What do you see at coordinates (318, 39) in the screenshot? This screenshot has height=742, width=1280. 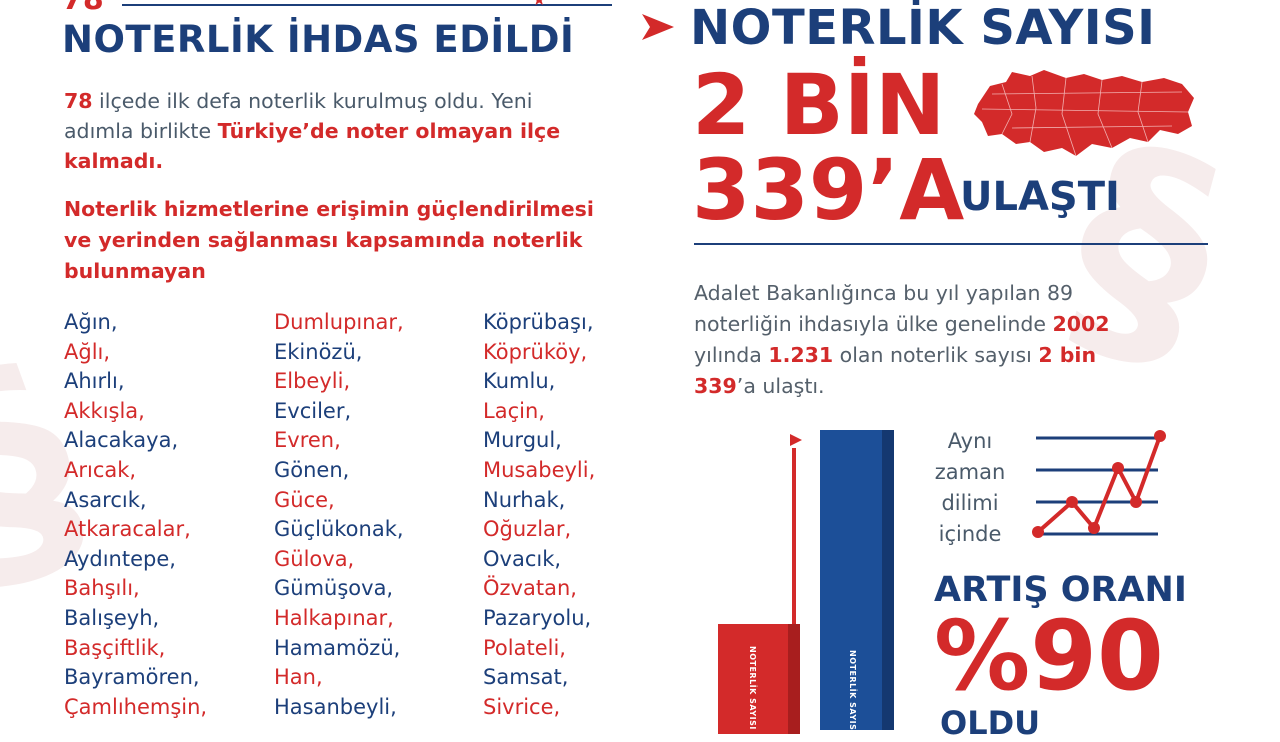 I see `left-title: NOTERLİK İHDAS EDİLDİ` at bounding box center [318, 39].